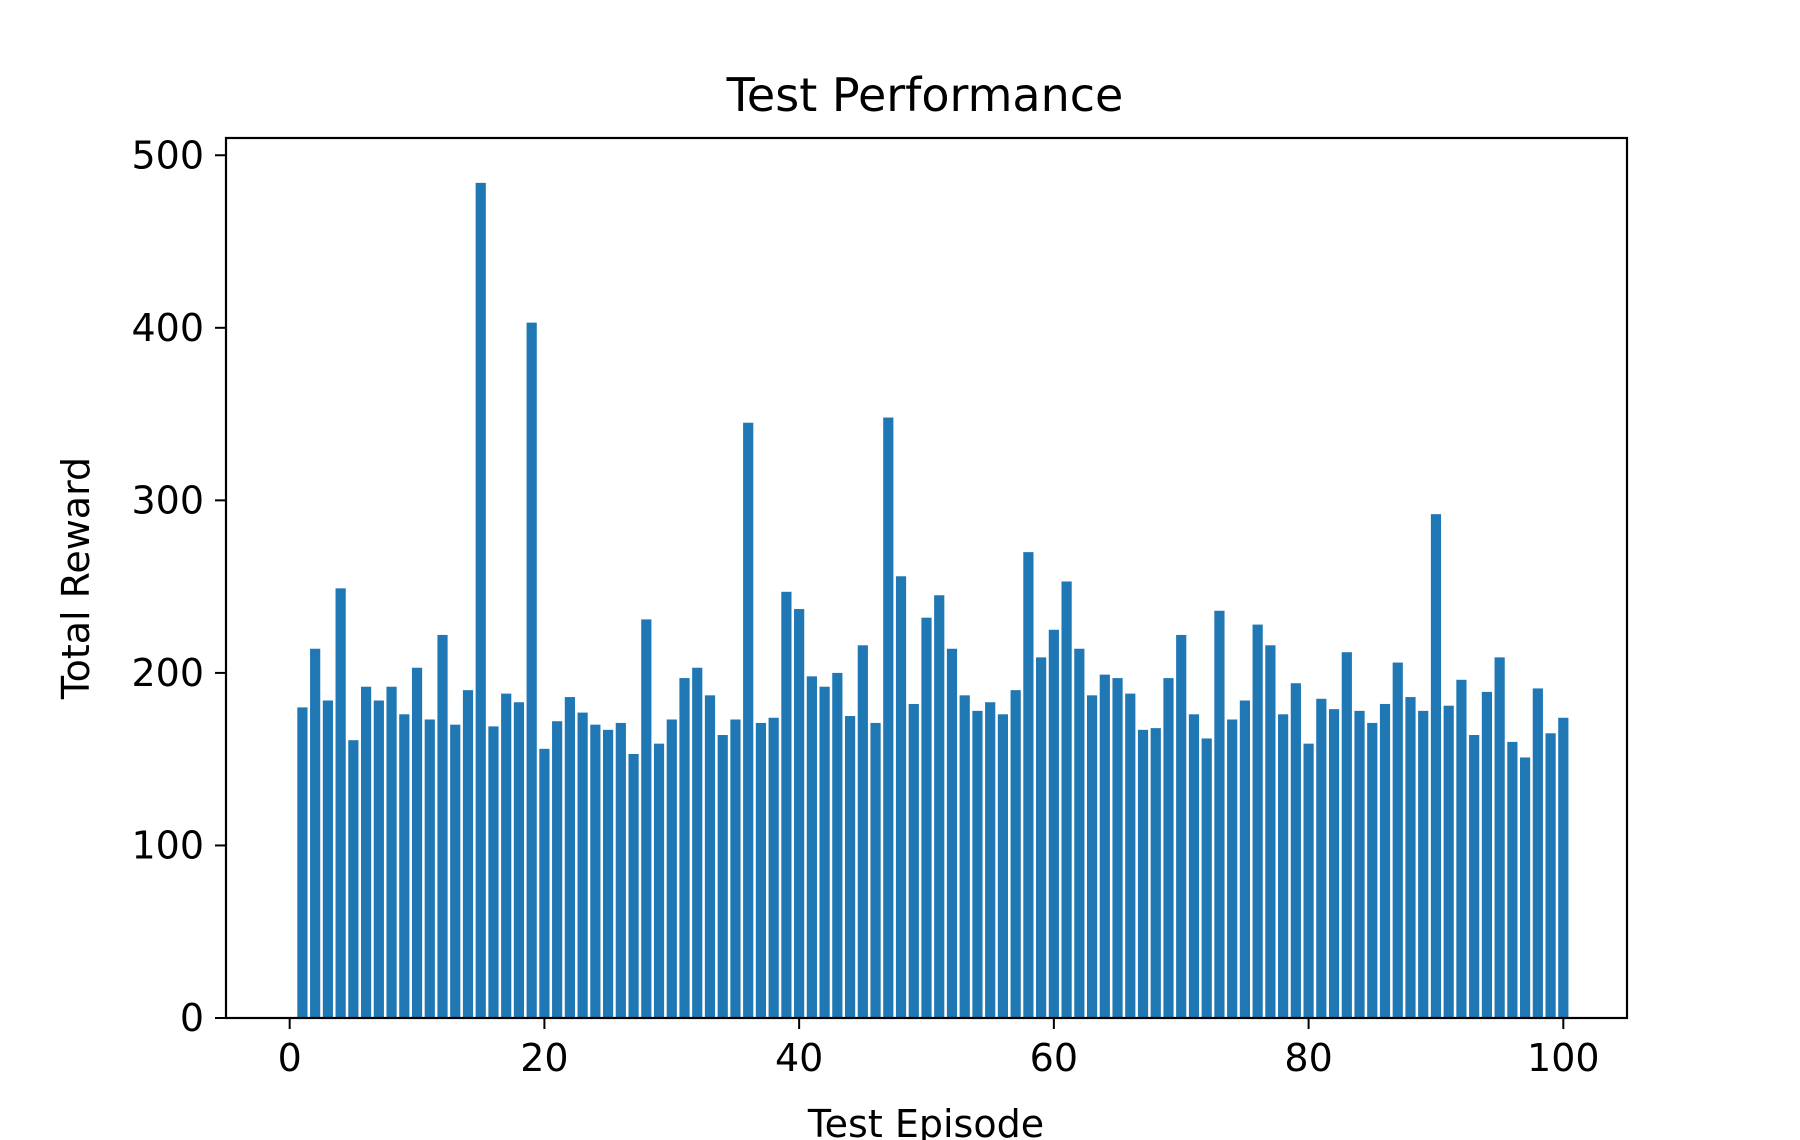  I want to click on chart-title: Test Performance, so click(925, 95).